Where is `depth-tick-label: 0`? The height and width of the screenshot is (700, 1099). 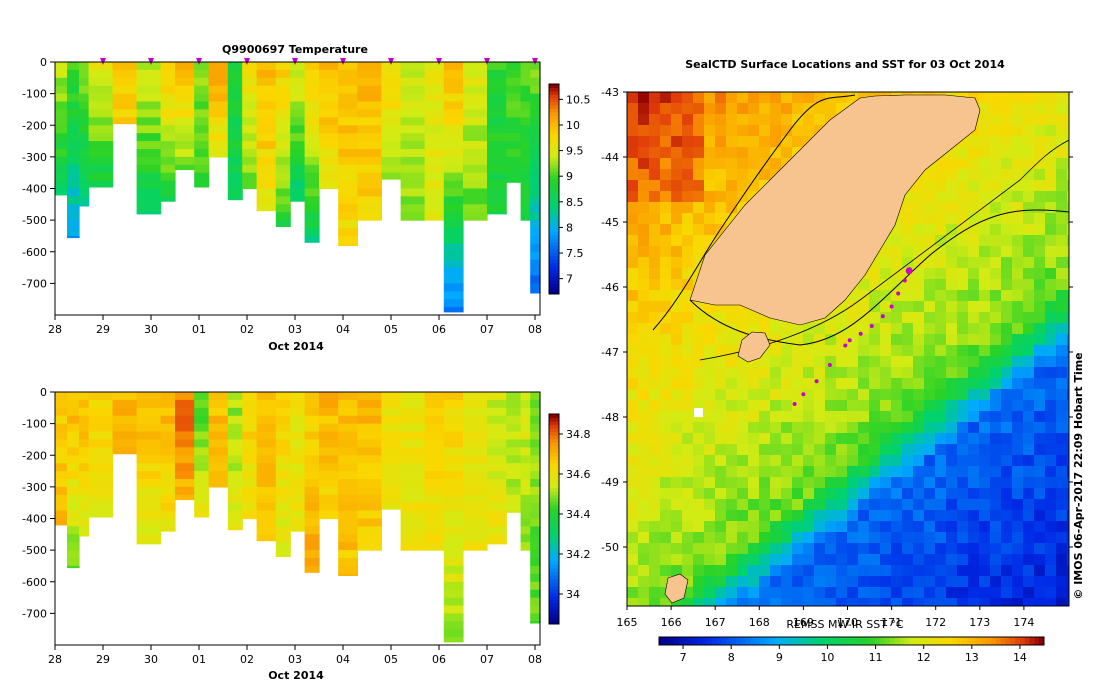
depth-tick-label: 0 is located at coordinates (43, 392).